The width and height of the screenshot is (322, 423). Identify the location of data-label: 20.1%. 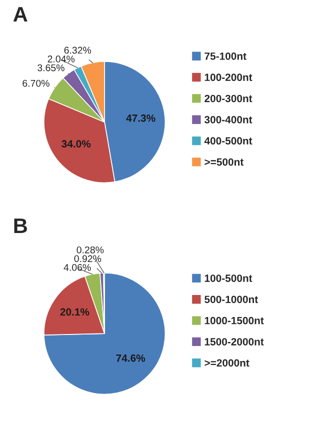
(75, 312).